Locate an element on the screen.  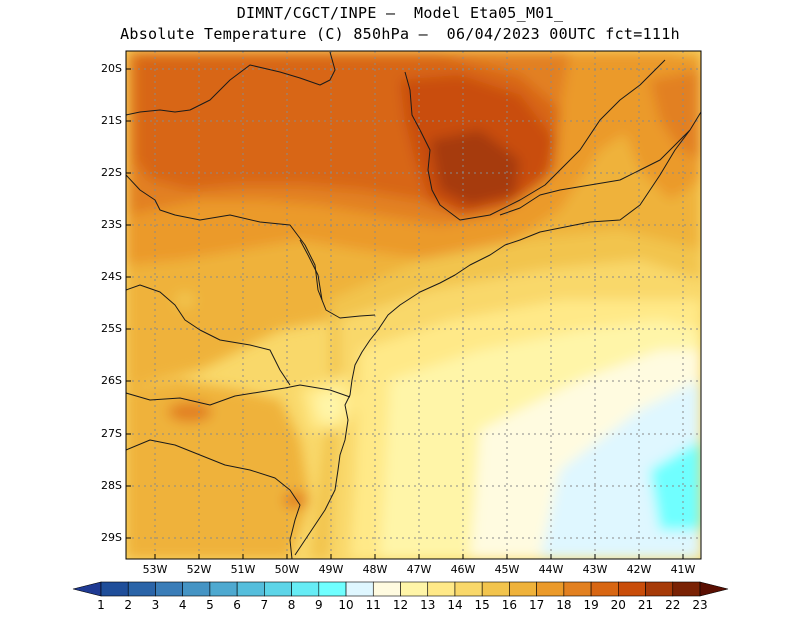
state-border-pr-sp is located at coordinates (311, 270).